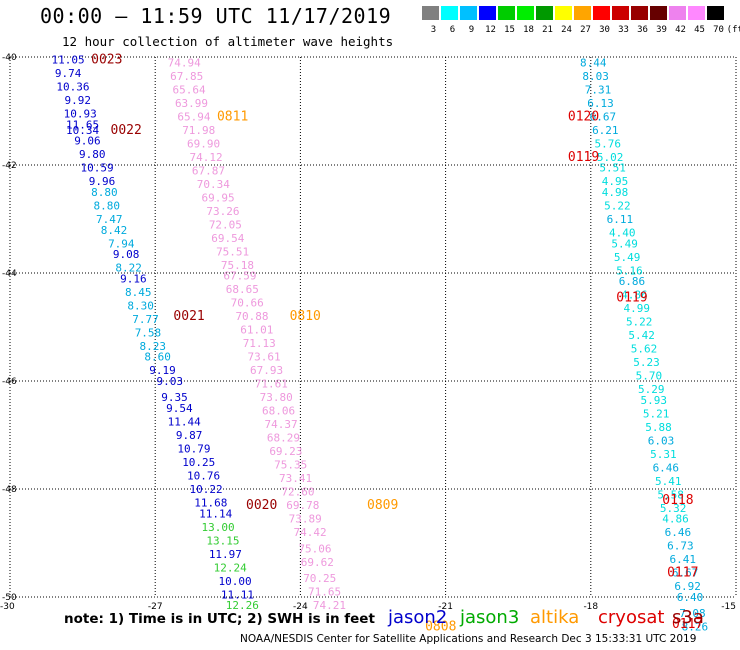  Describe the element at coordinates (583, 116) in the screenshot. I see `orbit-number-label: 0120` at that location.